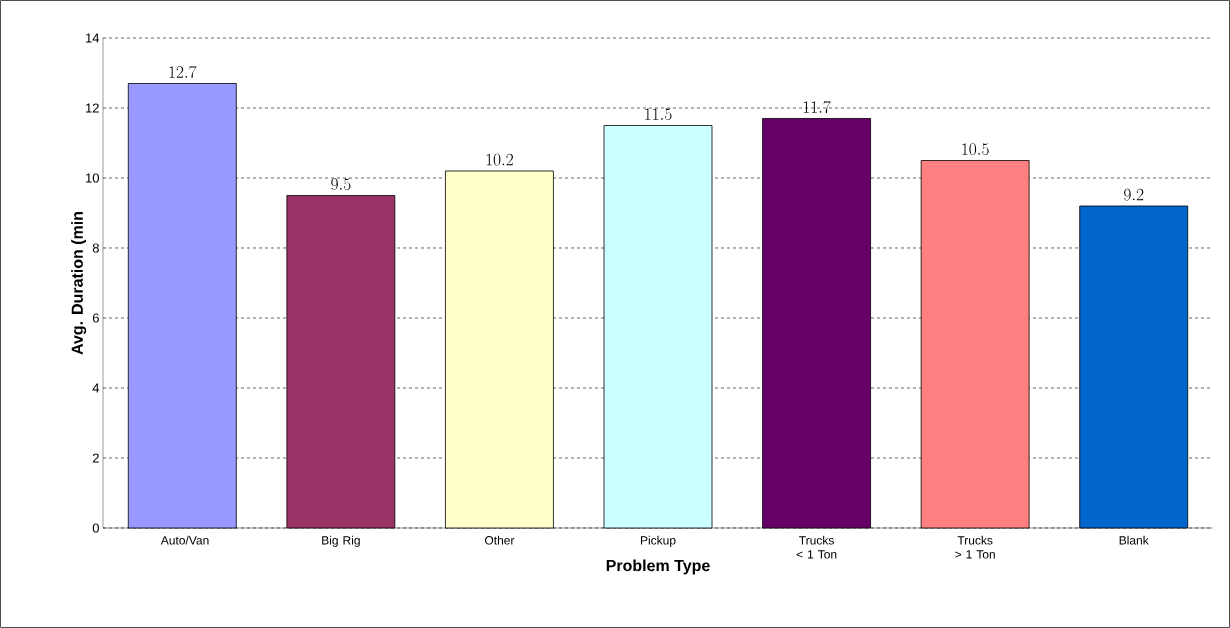 This screenshot has width=1230, height=628. I want to click on y-tick-label: 4, so click(96, 388).